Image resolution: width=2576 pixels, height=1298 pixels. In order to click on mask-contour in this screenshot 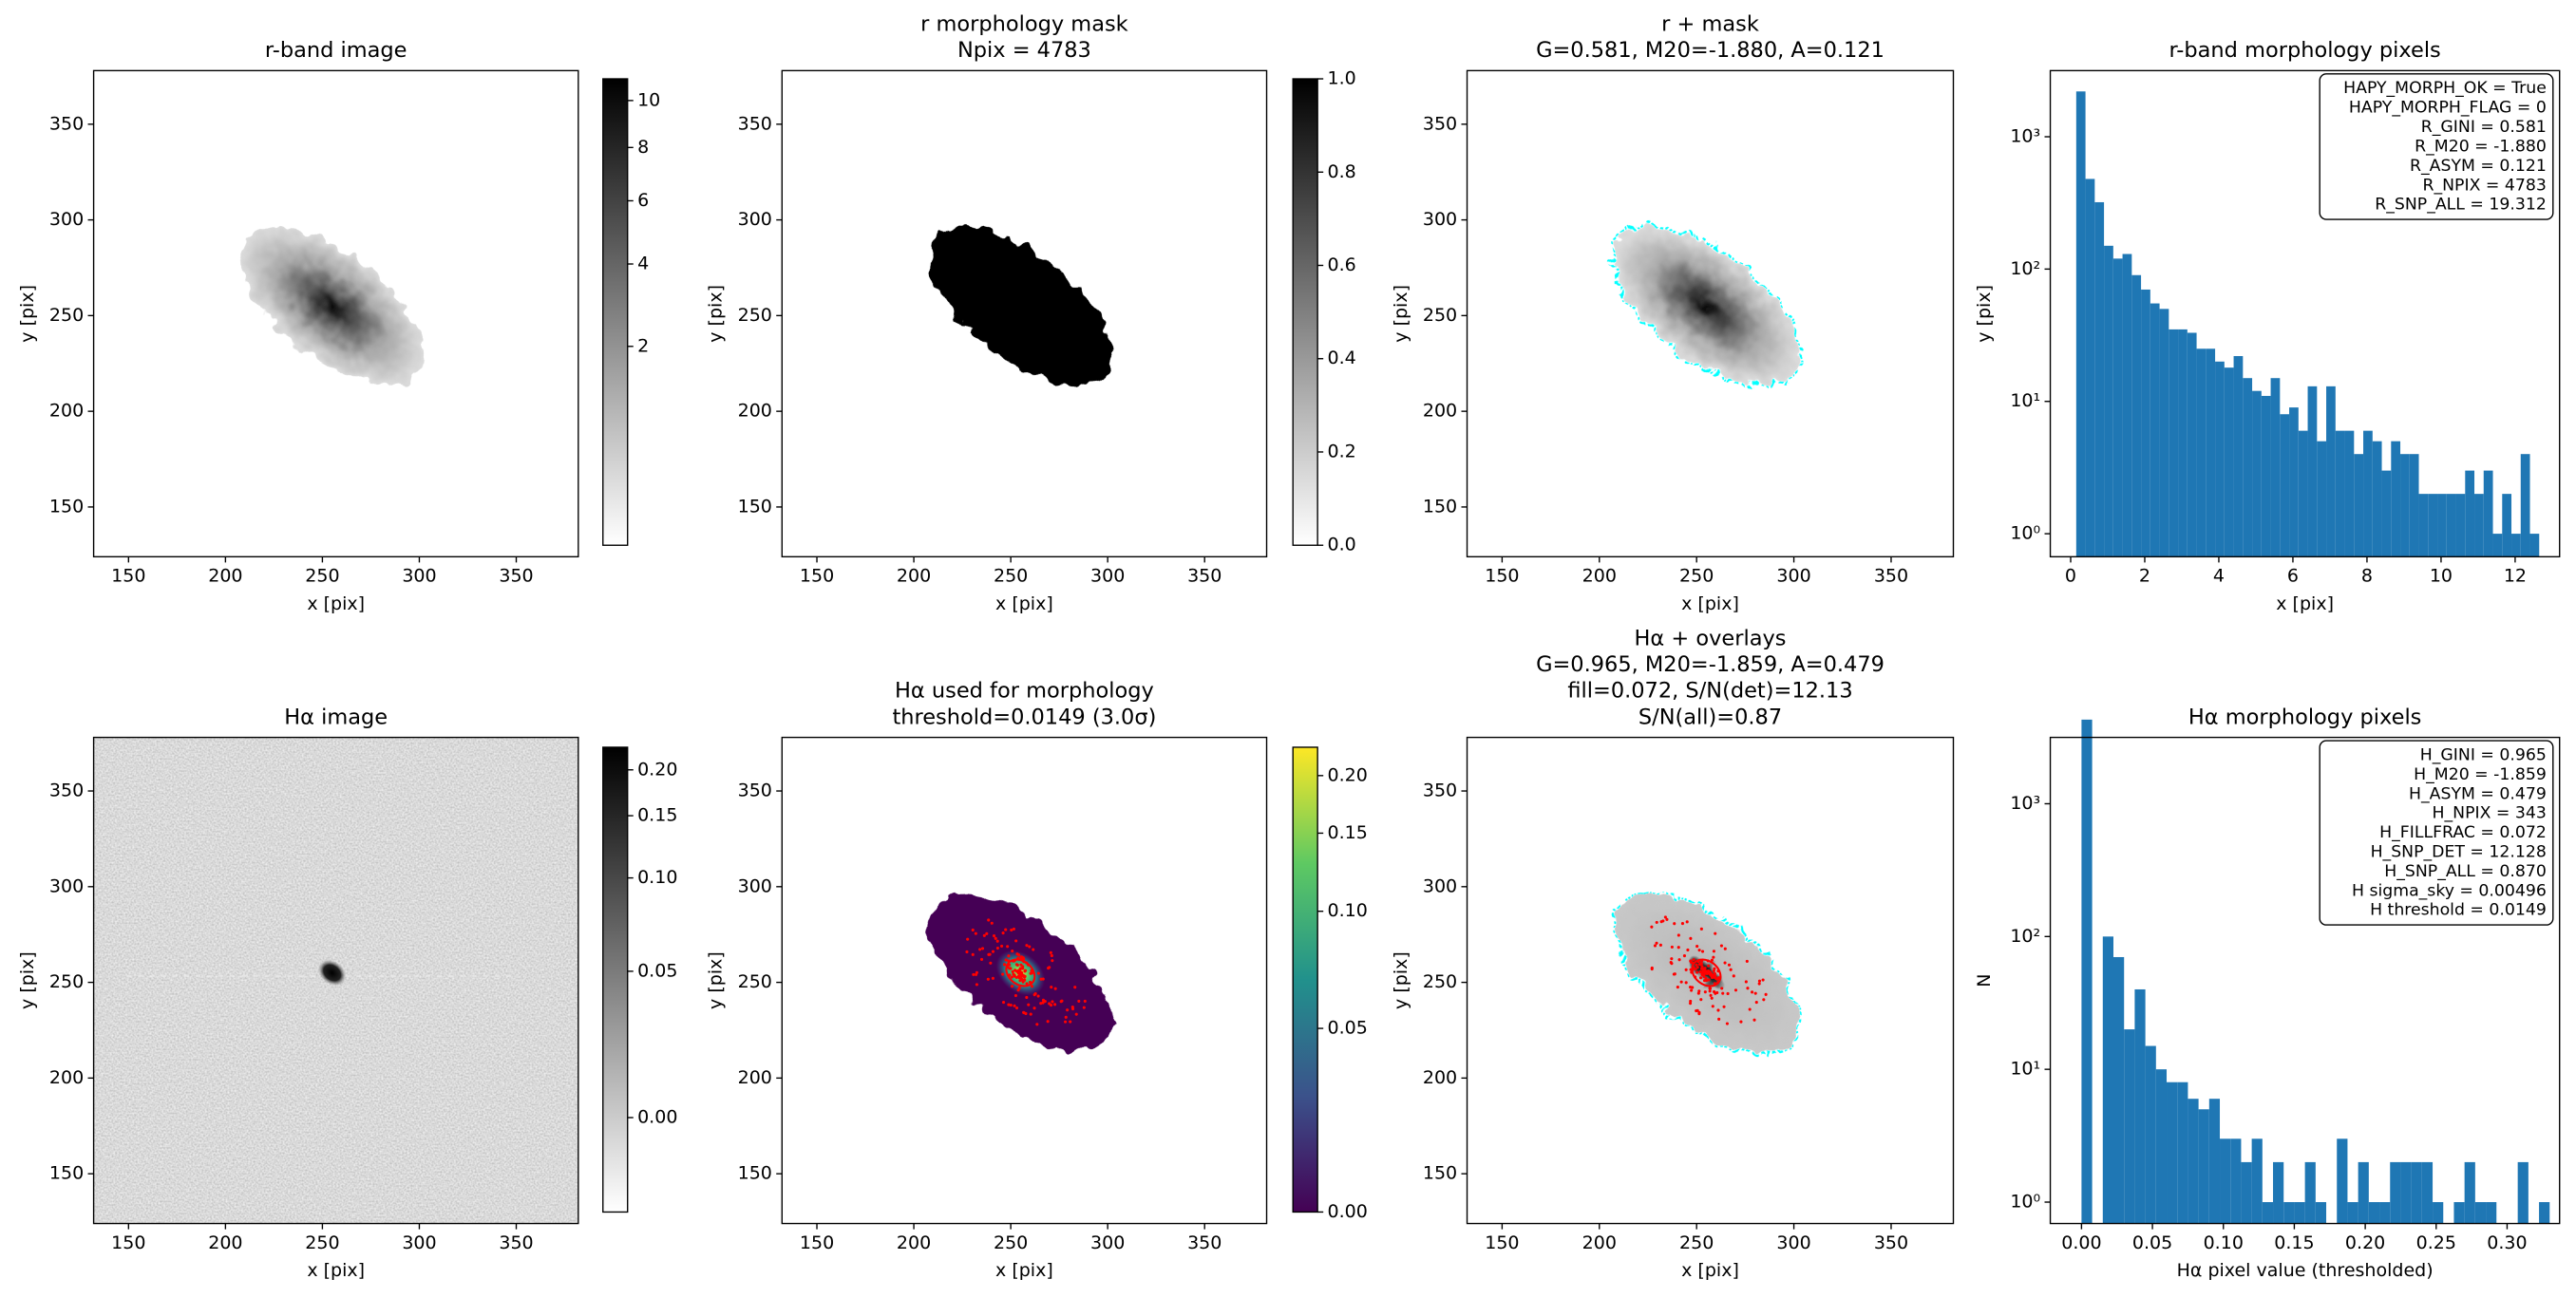, I will do `click(1706, 306)`.